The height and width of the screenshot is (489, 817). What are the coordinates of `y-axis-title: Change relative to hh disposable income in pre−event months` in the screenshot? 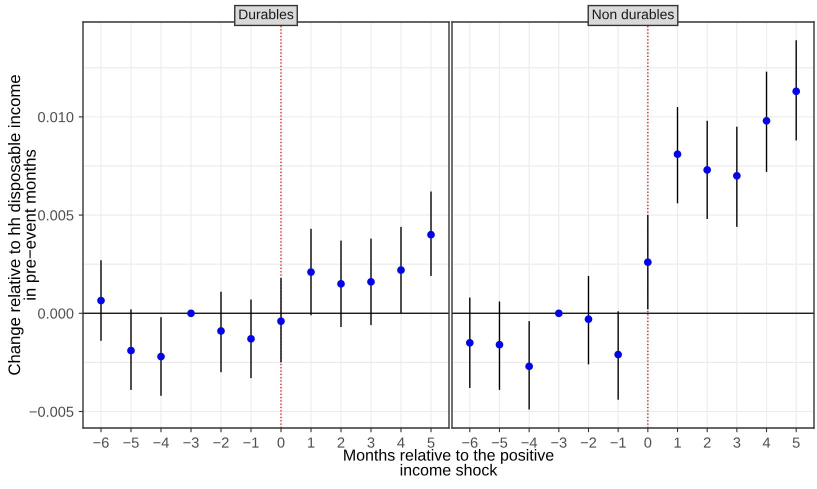 It's located at (24, 225).